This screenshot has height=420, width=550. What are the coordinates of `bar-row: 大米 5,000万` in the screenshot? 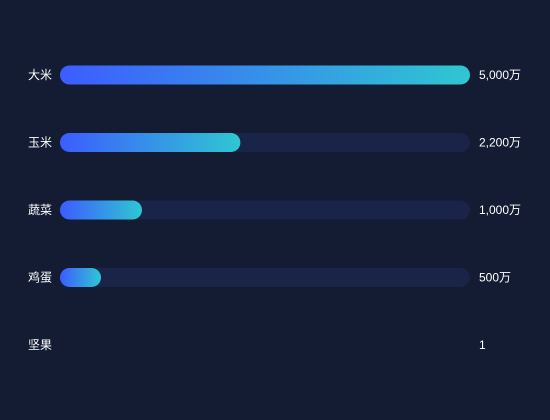 It's located at (274, 75).